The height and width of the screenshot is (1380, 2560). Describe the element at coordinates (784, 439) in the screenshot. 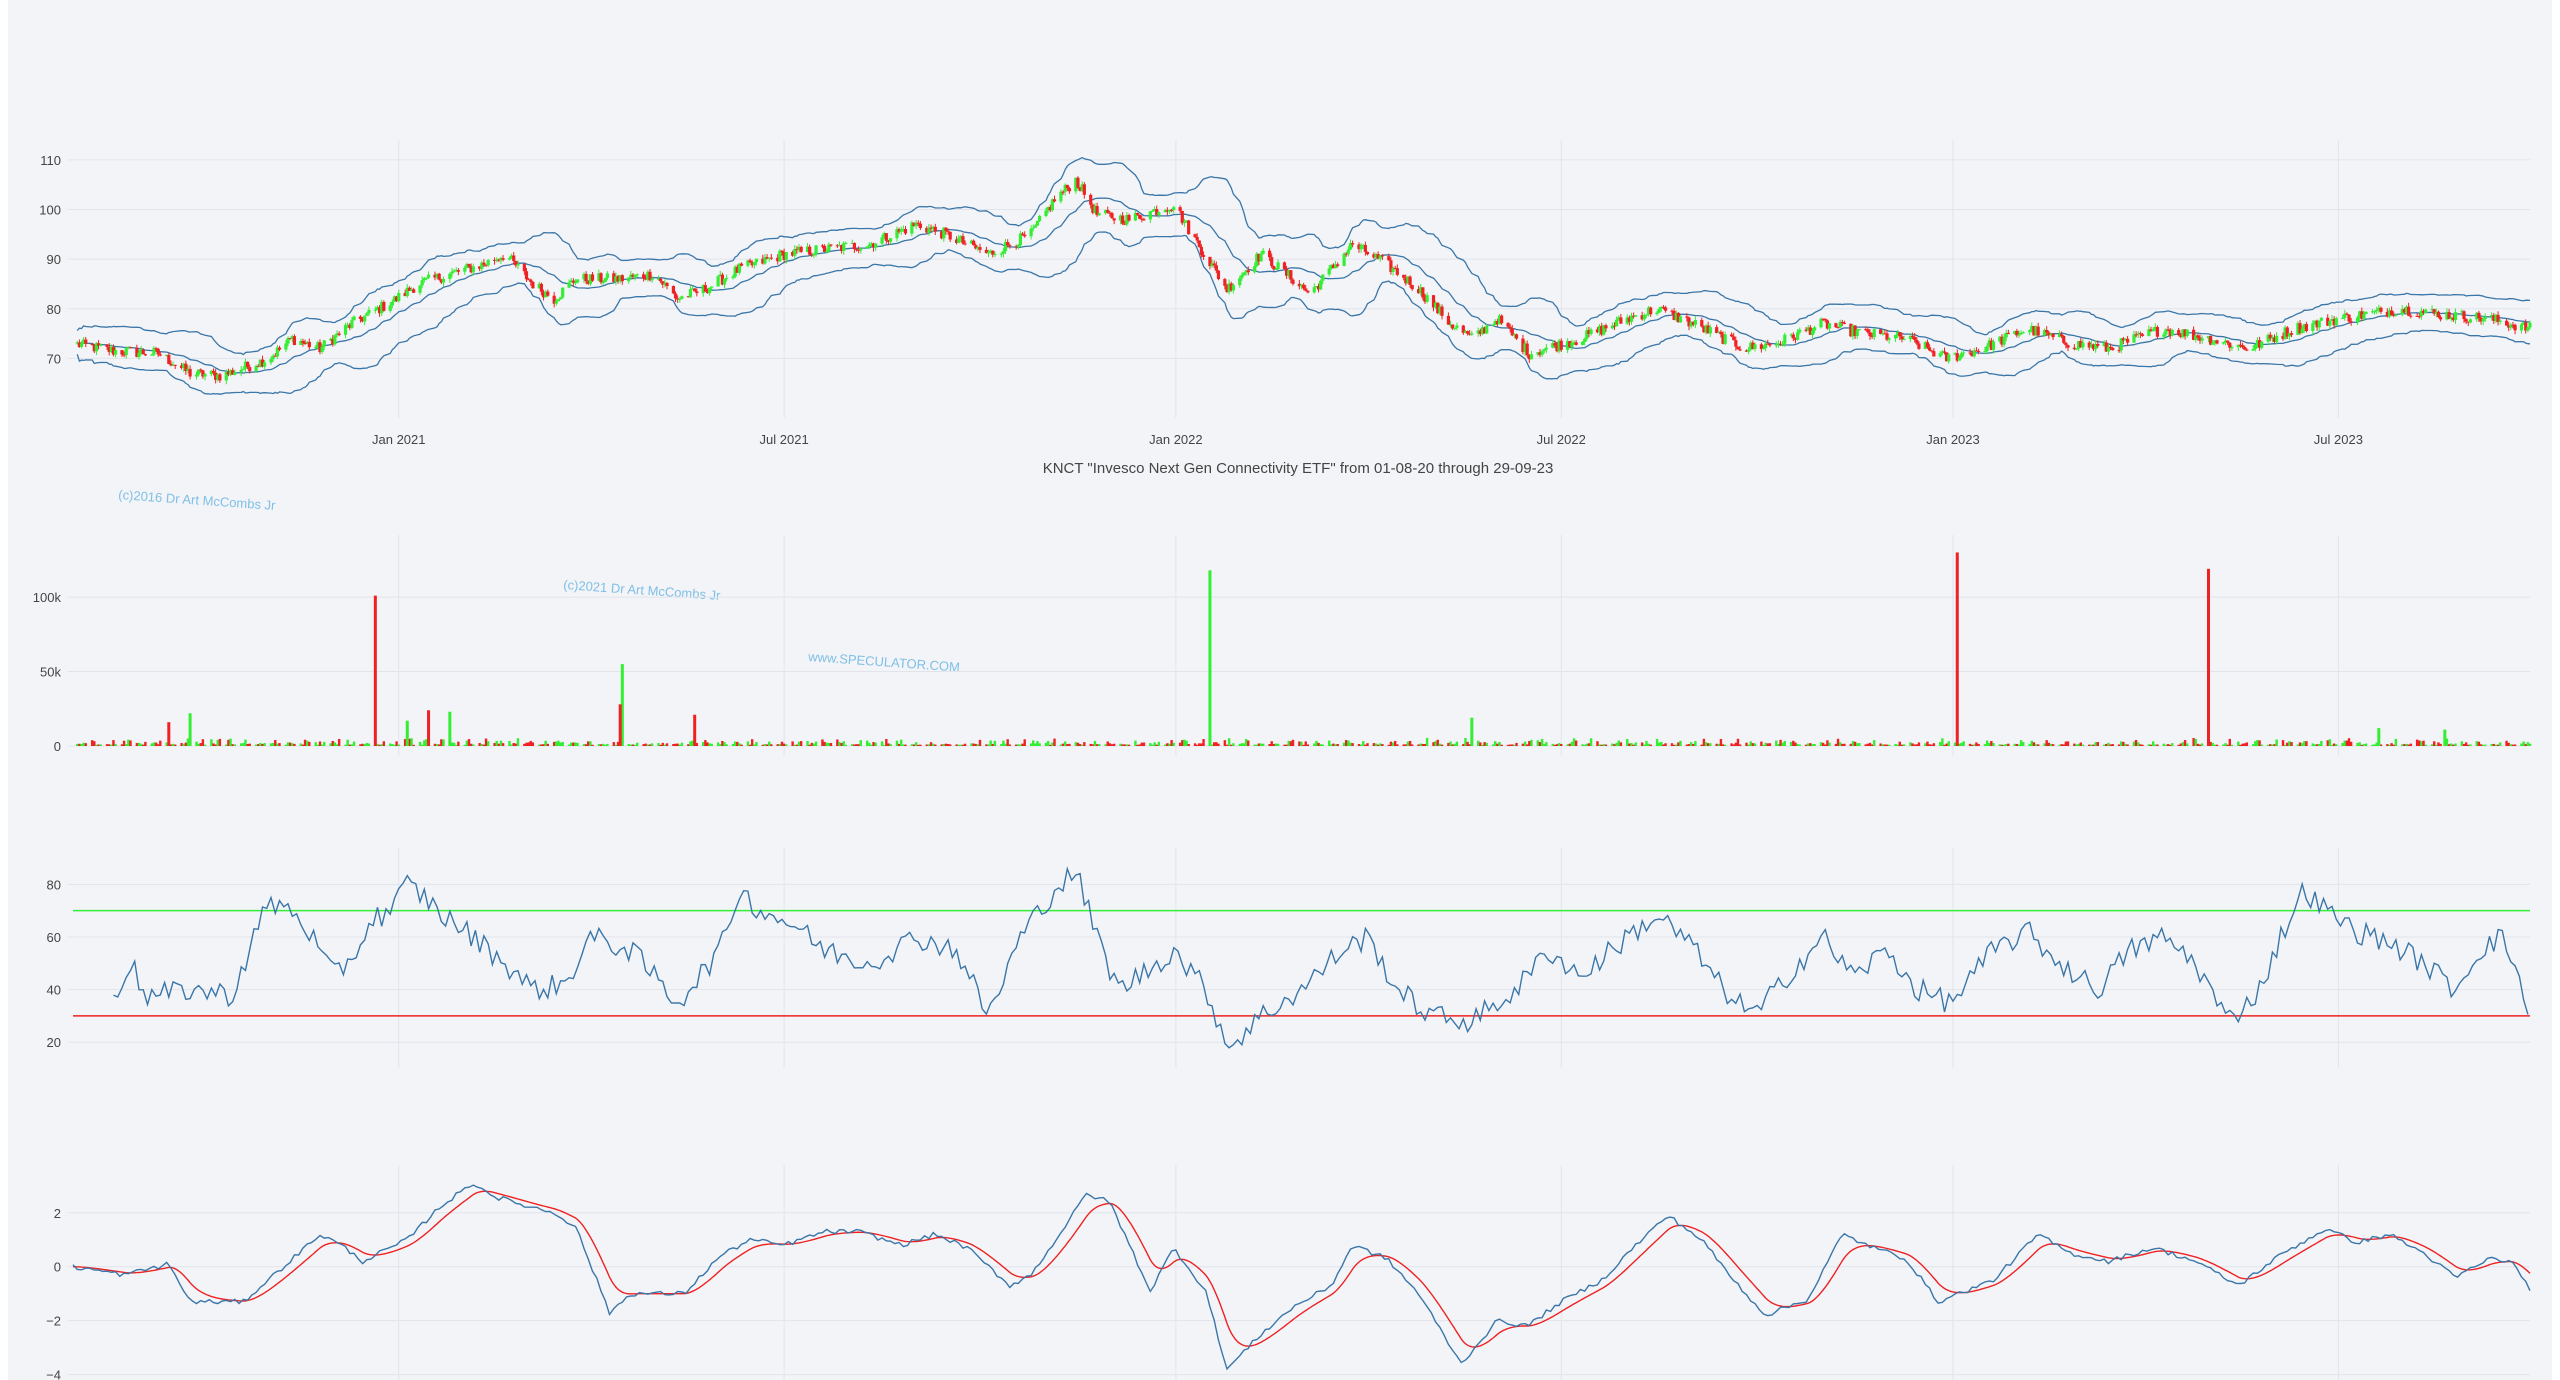

I see `price-xtick-1: Jul 2021` at that location.